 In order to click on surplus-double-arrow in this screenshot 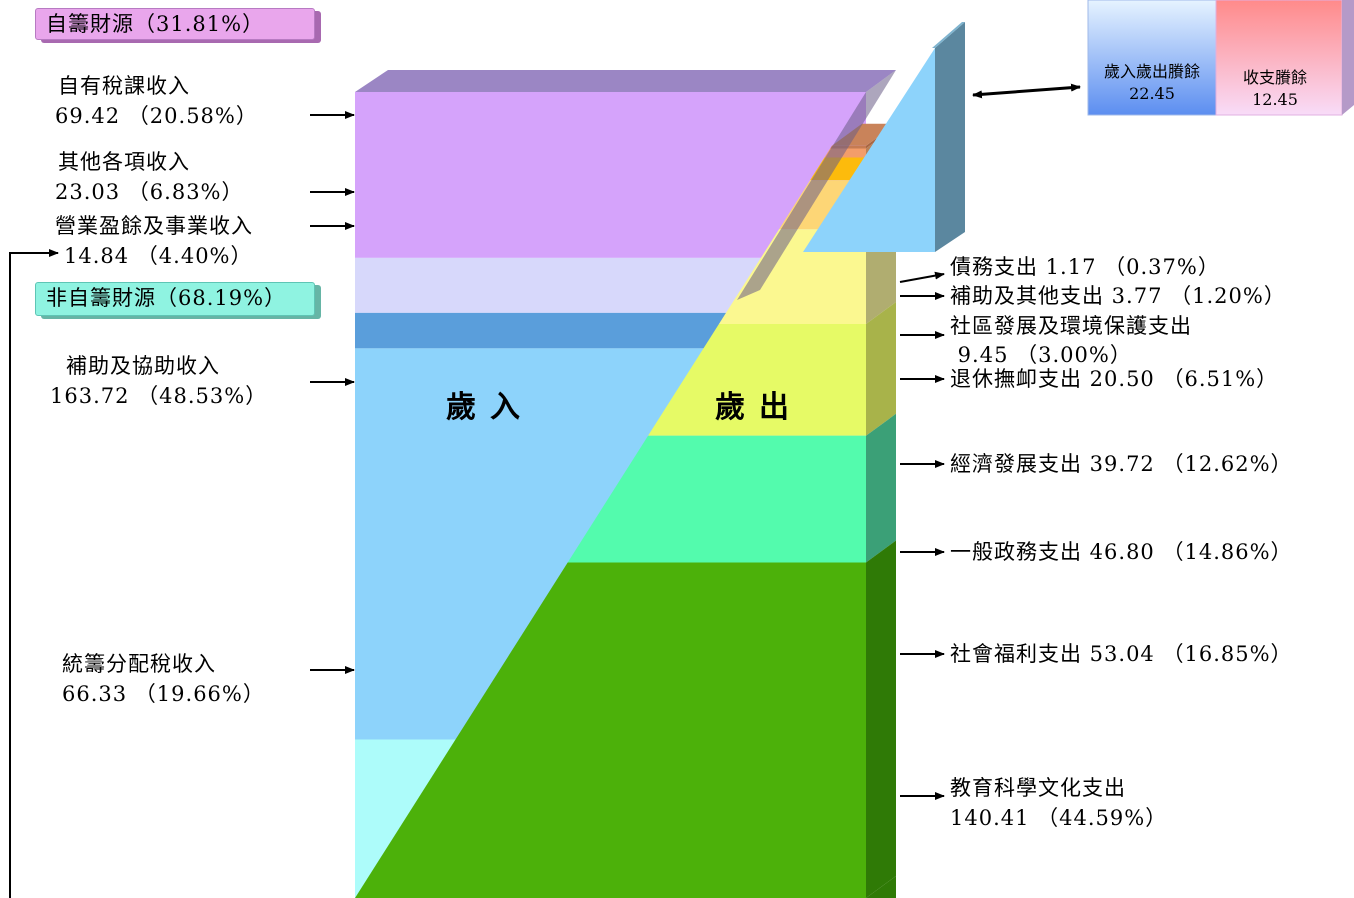, I will do `click(1026, 91)`.